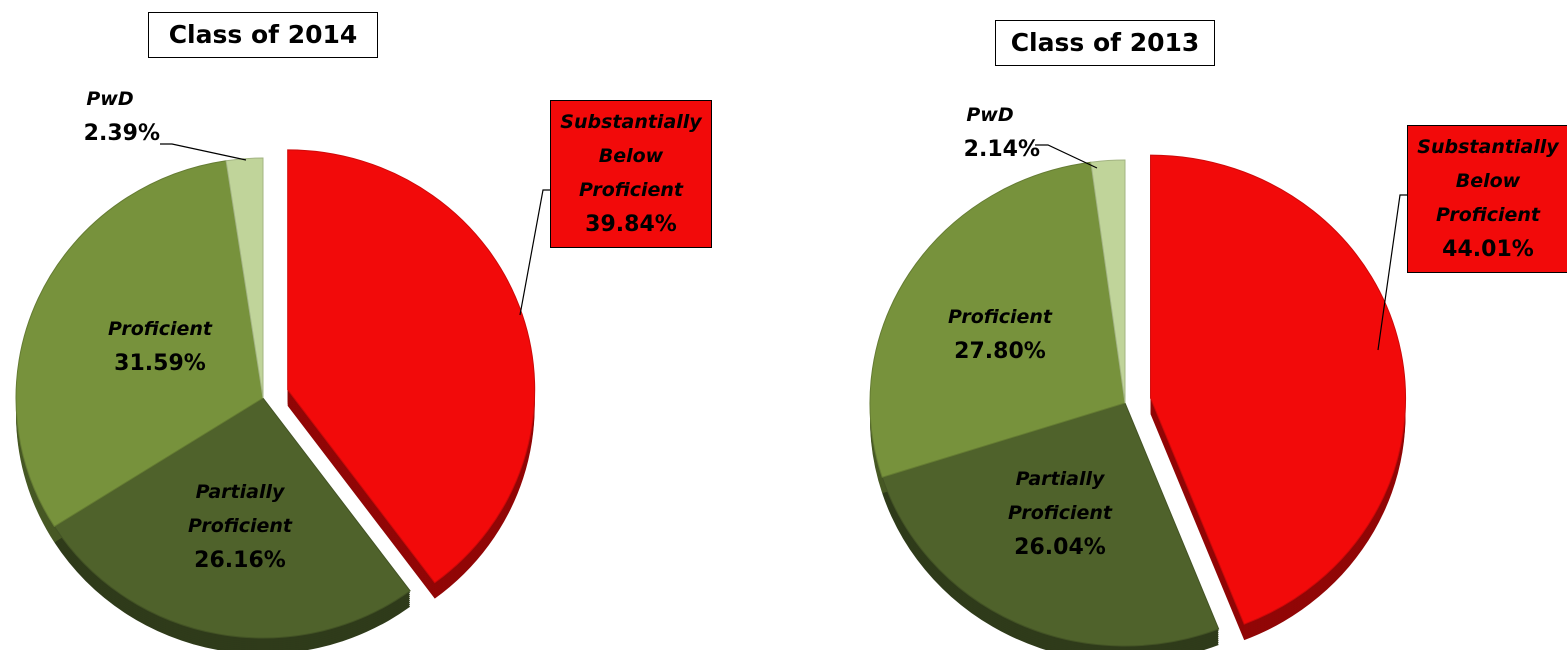 This screenshot has height=650, width=1567. Describe the element at coordinates (263, 35) in the screenshot. I see `chart-title: Class of 2014` at that location.